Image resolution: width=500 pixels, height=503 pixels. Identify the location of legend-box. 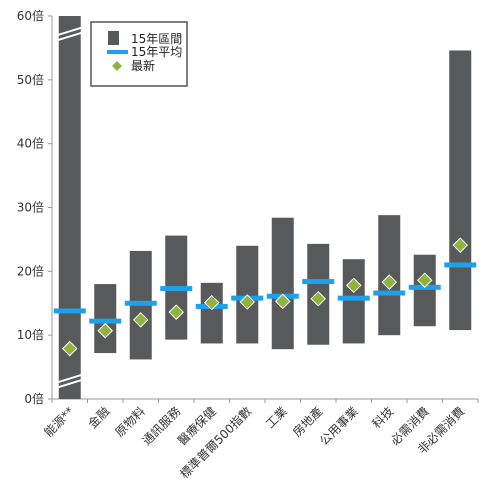
(139, 54).